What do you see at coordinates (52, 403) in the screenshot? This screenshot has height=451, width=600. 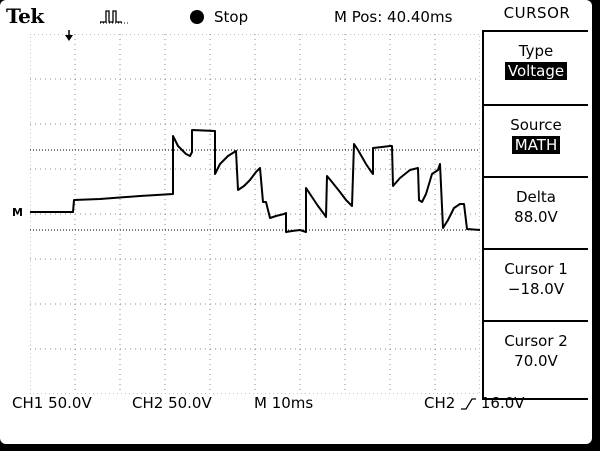 I see `ch1-scale-readout: CH1 50.0V` at bounding box center [52, 403].